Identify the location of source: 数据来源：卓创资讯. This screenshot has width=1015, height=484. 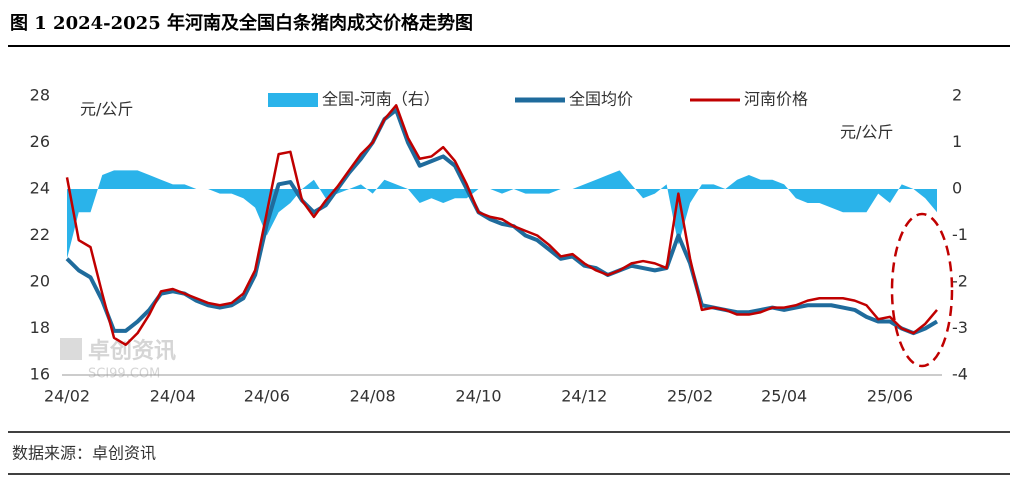
(84, 453).